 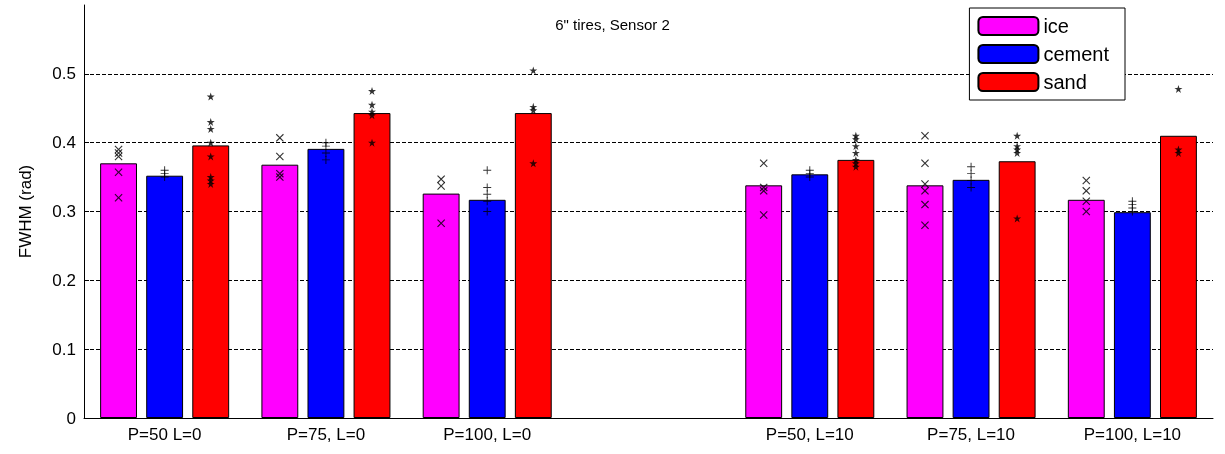 I want to click on x-tick-label: P=75, L=0, so click(x=326, y=434).